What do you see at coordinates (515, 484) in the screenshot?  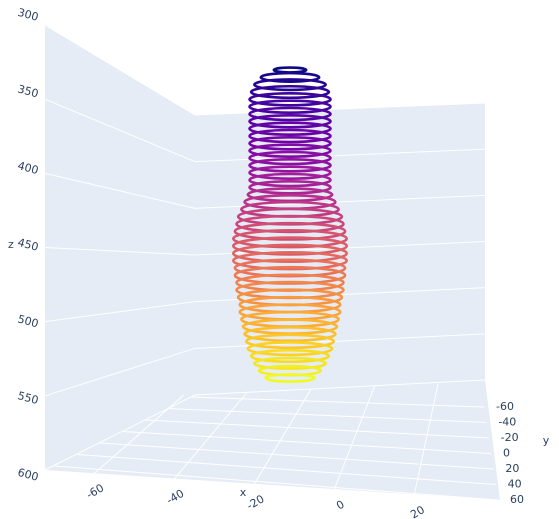 I see `y-tick-label: 40` at bounding box center [515, 484].